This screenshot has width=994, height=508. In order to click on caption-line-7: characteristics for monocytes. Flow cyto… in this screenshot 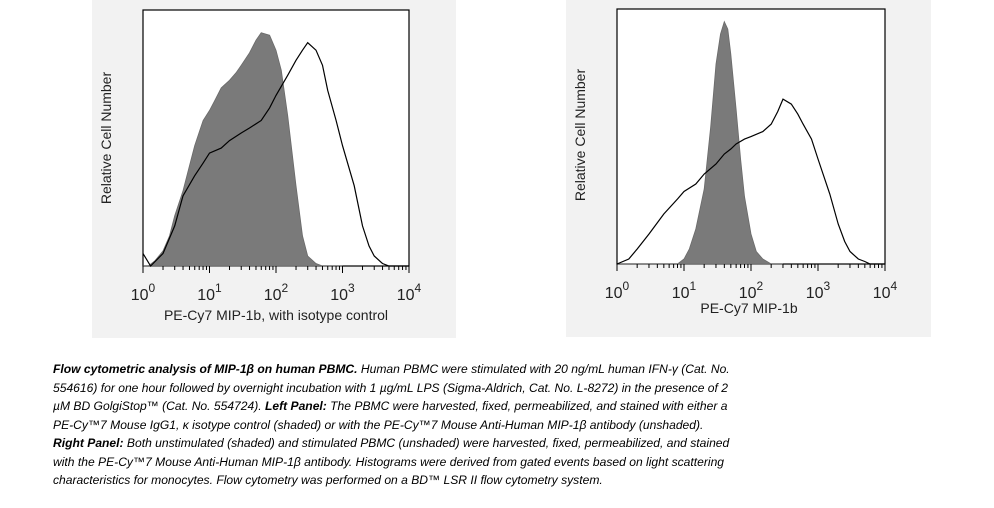, I will do `click(328, 480)`.